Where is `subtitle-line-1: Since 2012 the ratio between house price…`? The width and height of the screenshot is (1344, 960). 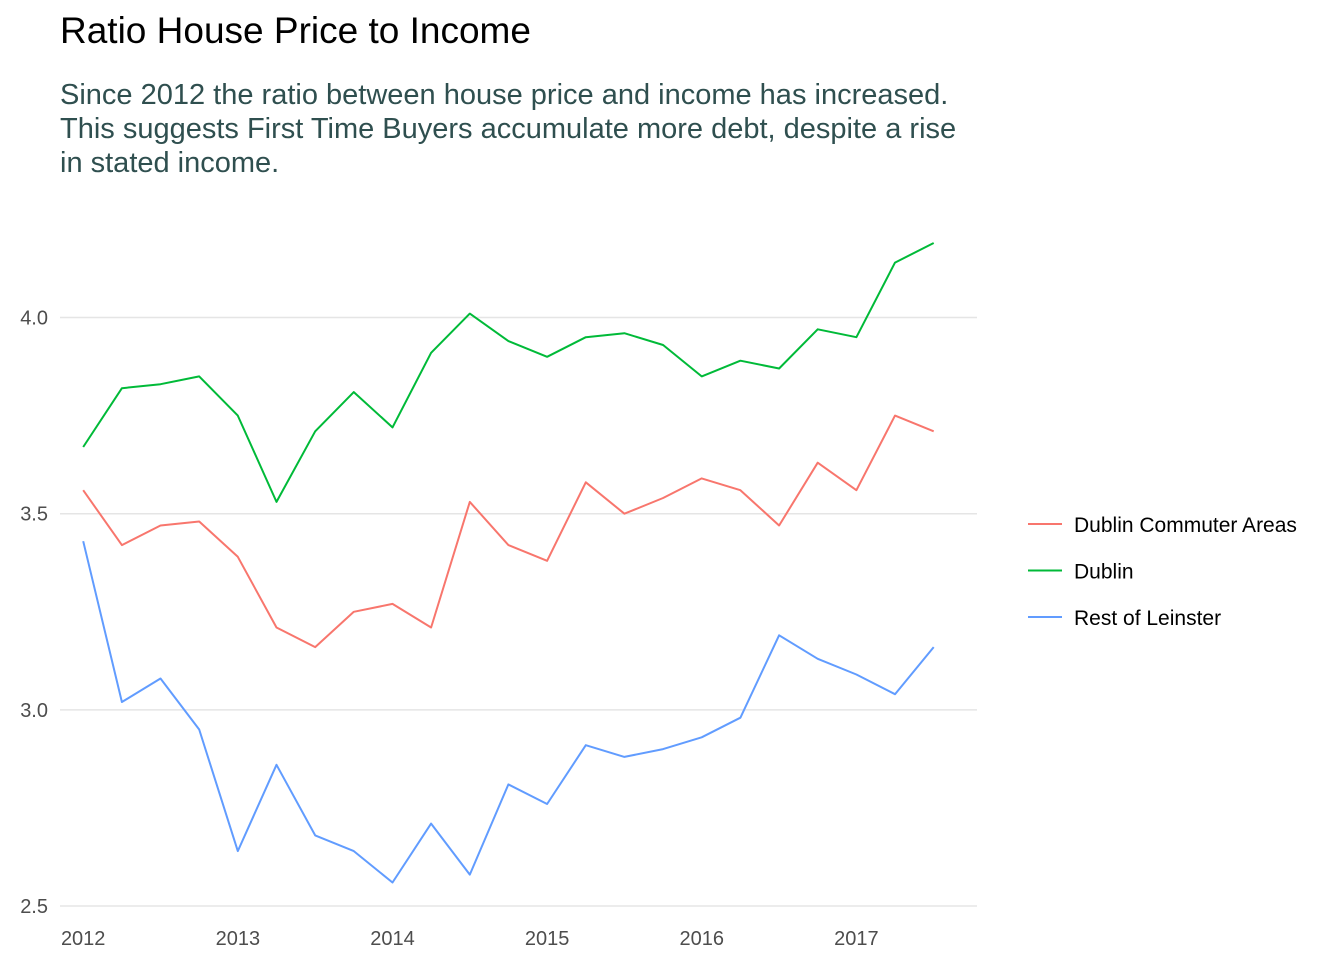
subtitle-line-1: Since 2012 the ratio between house price… is located at coordinates (504, 95).